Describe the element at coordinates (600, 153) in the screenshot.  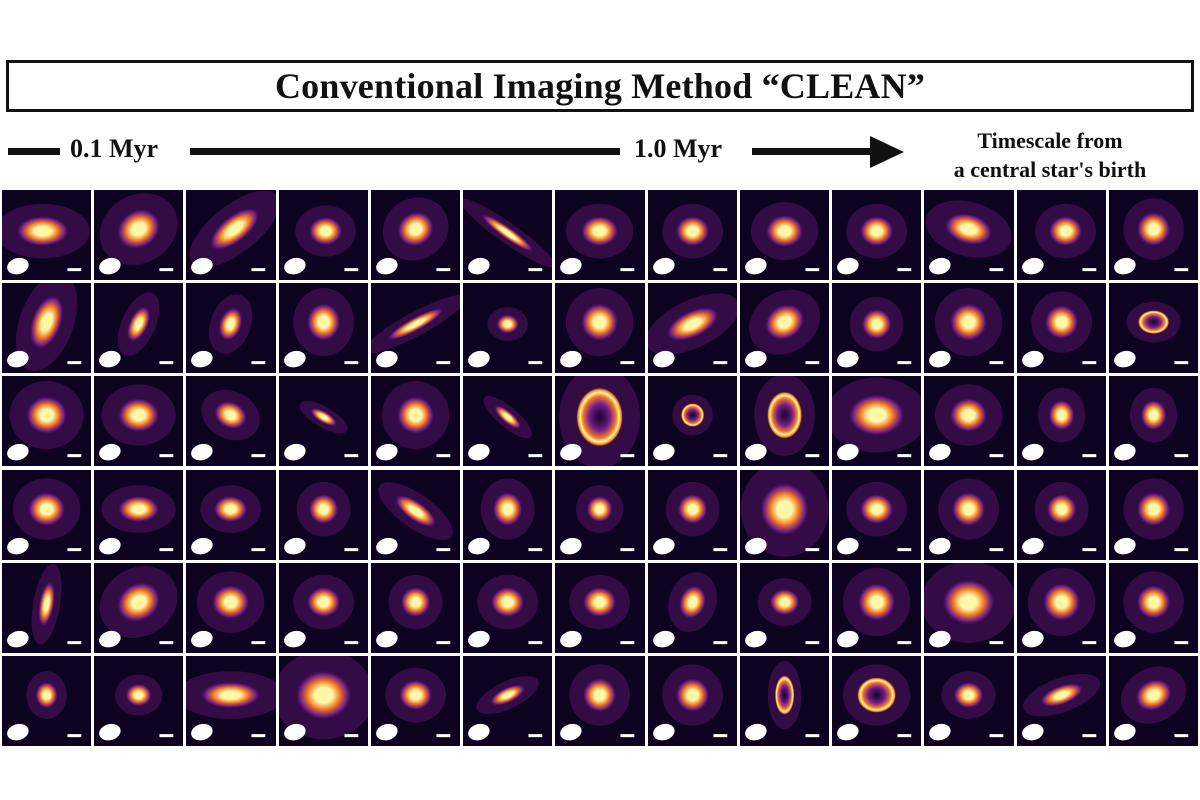
I see `timescale-arrow: 0.1 Myr 1.0 Myr` at that location.